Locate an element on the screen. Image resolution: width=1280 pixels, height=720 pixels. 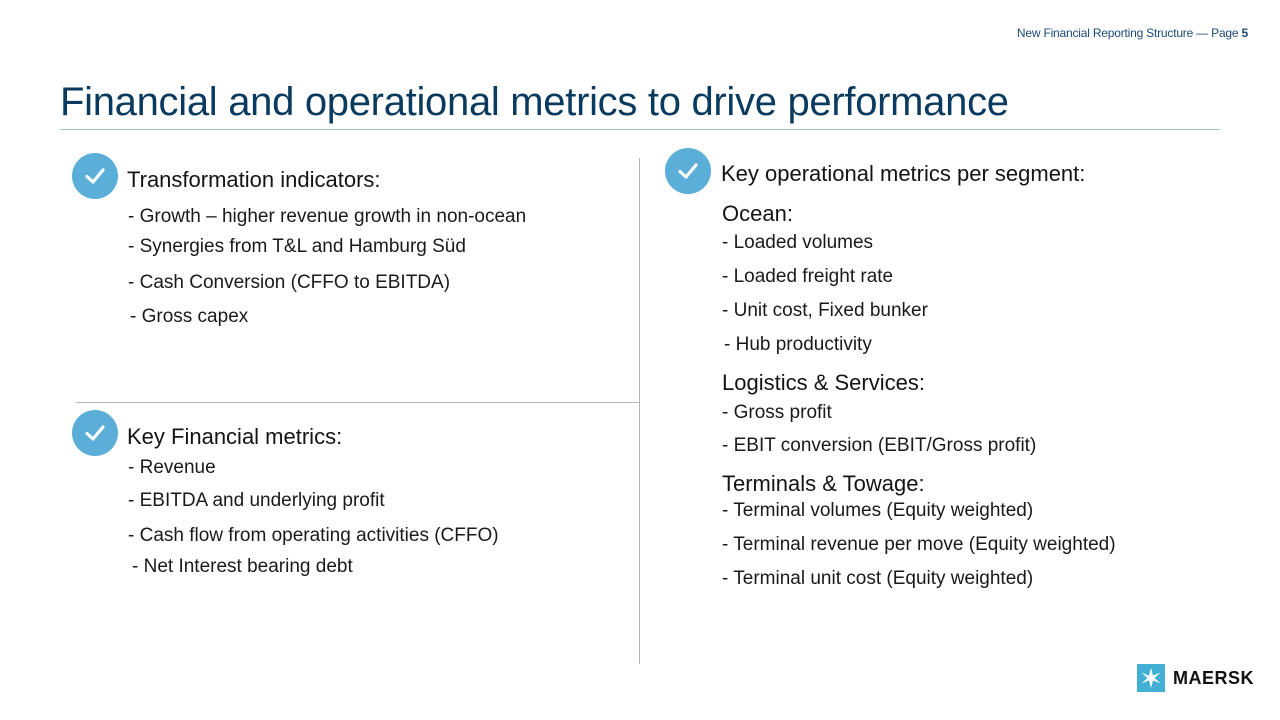
transformation-heading: Transformation indicators: is located at coordinates (254, 179).